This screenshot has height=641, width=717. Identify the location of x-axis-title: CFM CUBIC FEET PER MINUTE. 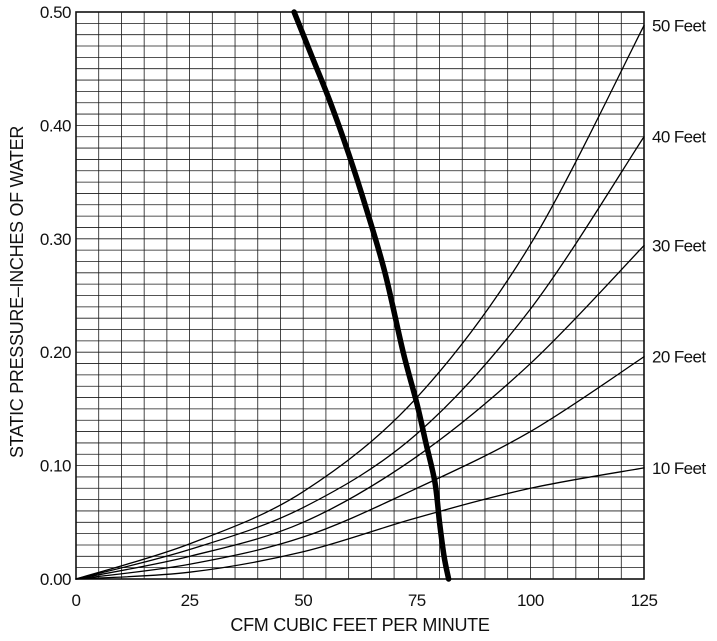
(359, 625).